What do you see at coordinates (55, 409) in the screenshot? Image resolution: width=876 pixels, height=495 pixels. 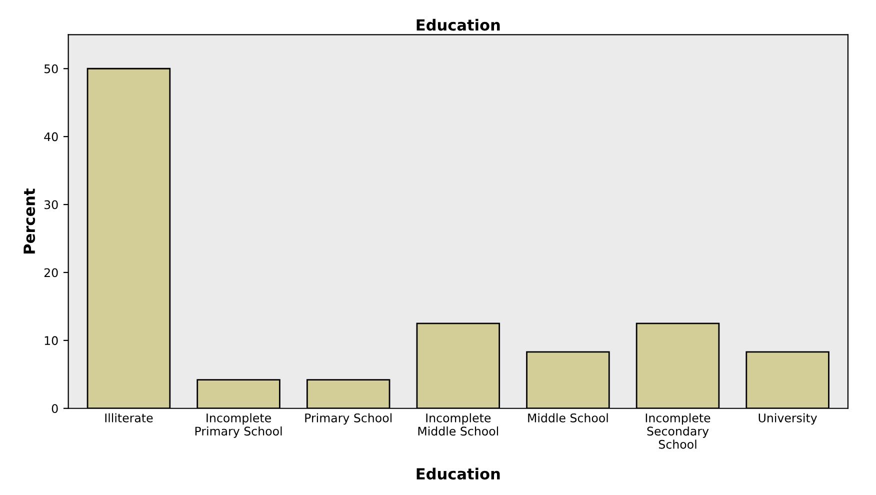 I see `y-tick-label: 0` at bounding box center [55, 409].